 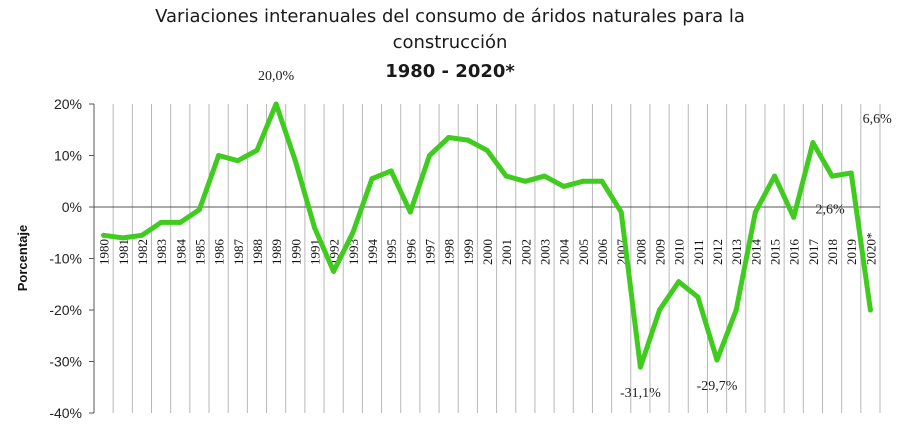 I want to click on data-point-1988, so click(x=257, y=150).